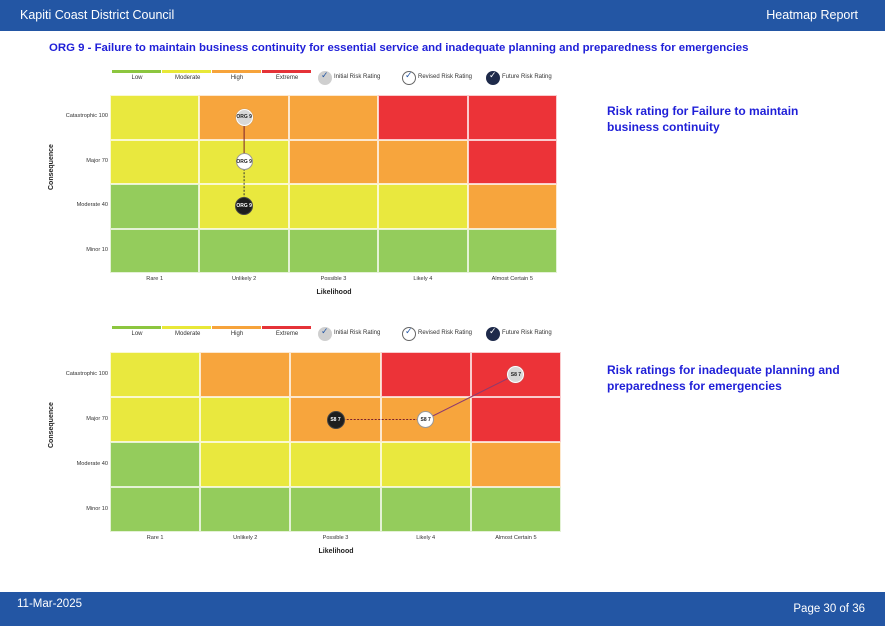  What do you see at coordinates (829, 609) in the screenshot?
I see `page-number: Page 30 of 36` at bounding box center [829, 609].